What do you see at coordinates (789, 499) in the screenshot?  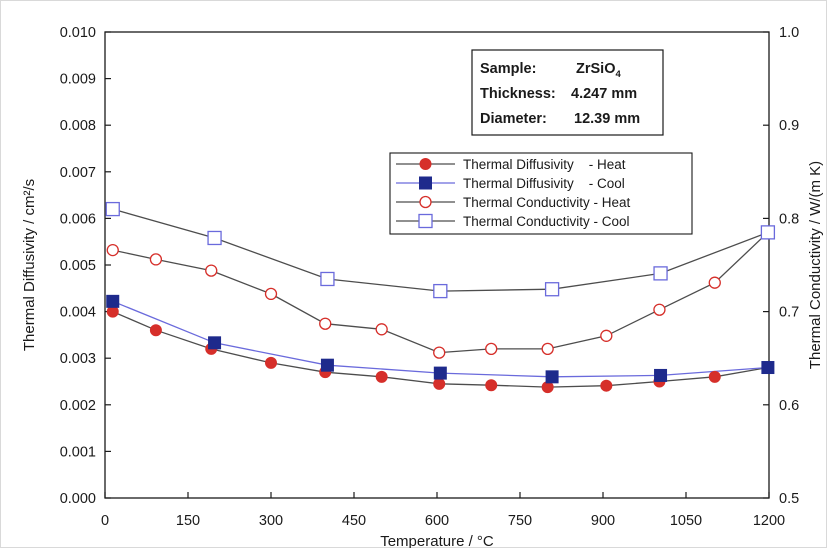 I see `right-axis-tick-label: 0.5` at bounding box center [789, 499].